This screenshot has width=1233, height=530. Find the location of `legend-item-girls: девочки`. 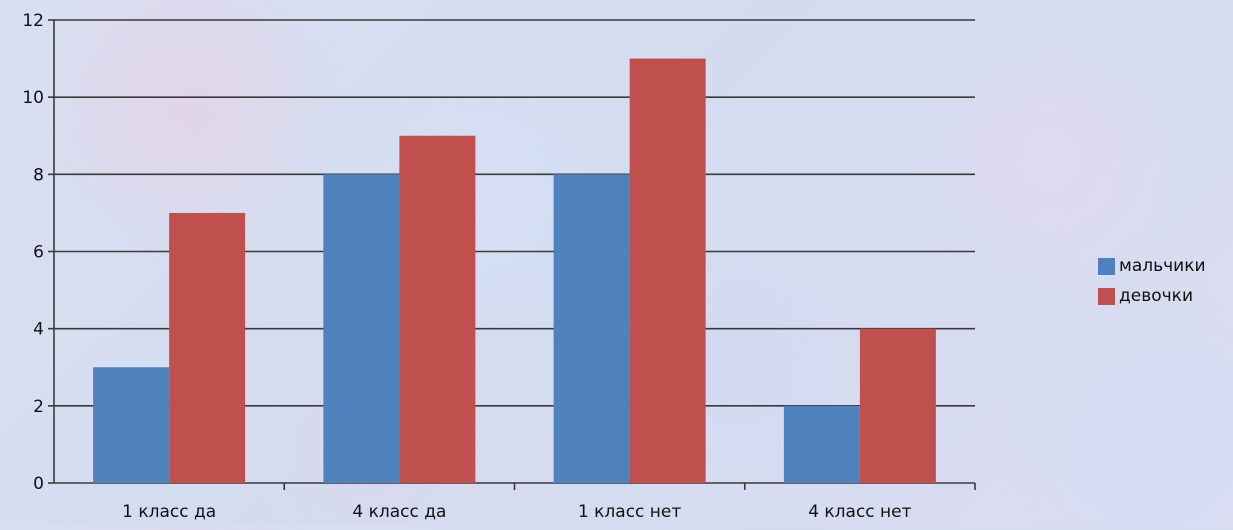

legend-item-girls: девочки is located at coordinates (1152, 296).